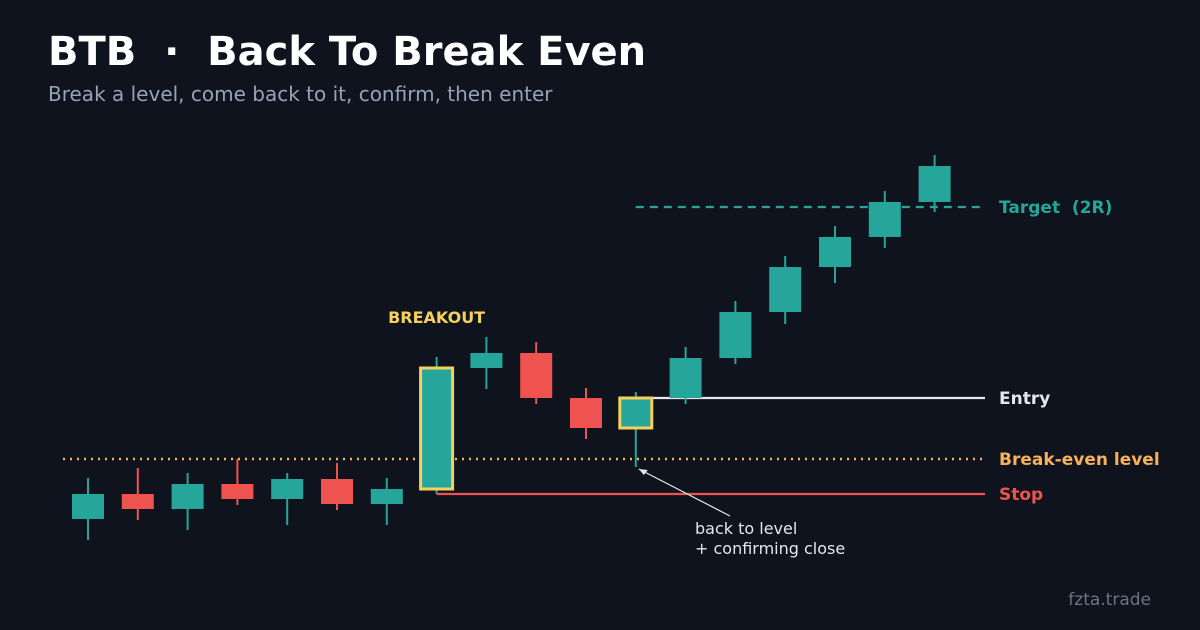 The width and height of the screenshot is (1200, 630). I want to click on annotation: back to level, so click(746, 528).